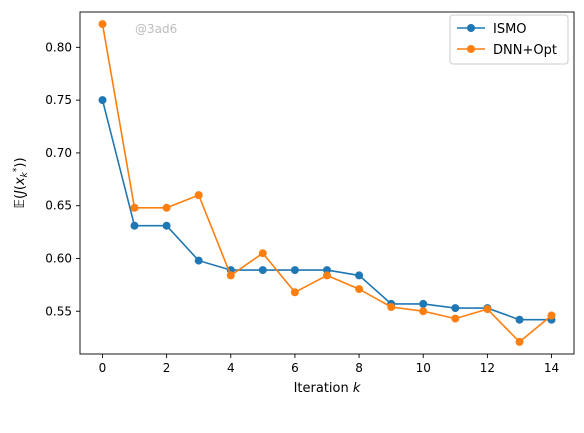 Image resolution: width=584 pixels, height=433 pixels. Describe the element at coordinates (58, 100) in the screenshot. I see `y-tick-label: 0.75` at that location.